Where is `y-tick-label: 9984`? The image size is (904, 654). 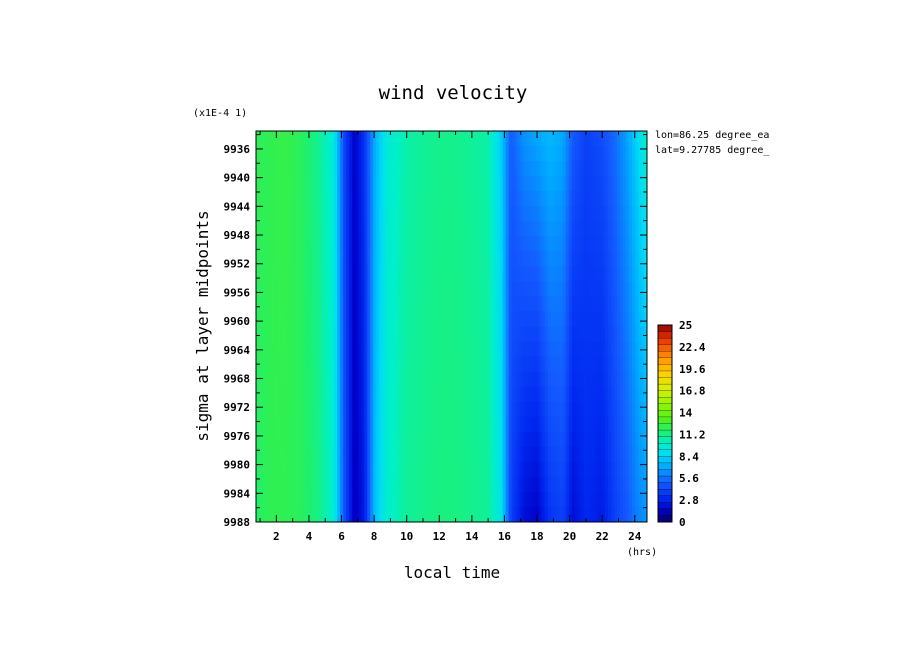
y-tick-label: 9984 is located at coordinates (237, 493).